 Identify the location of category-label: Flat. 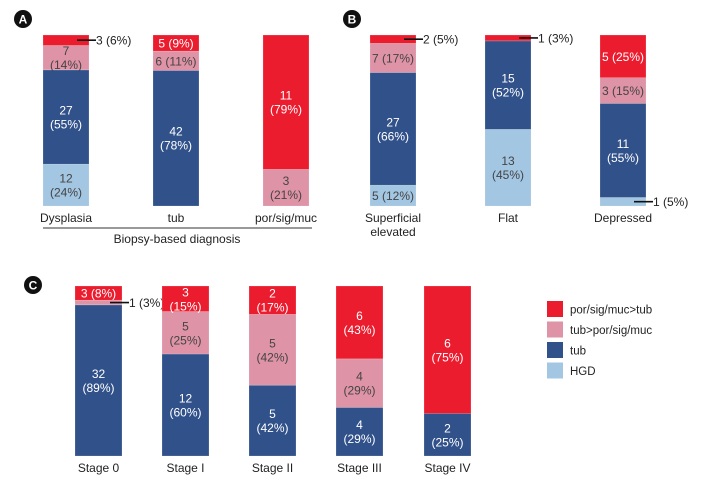
(508, 218).